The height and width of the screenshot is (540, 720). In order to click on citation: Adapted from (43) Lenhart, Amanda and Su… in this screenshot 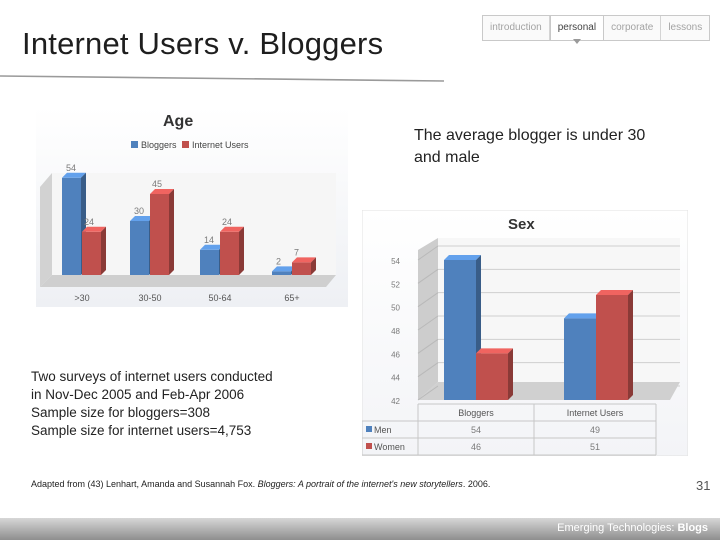, I will do `click(260, 484)`.